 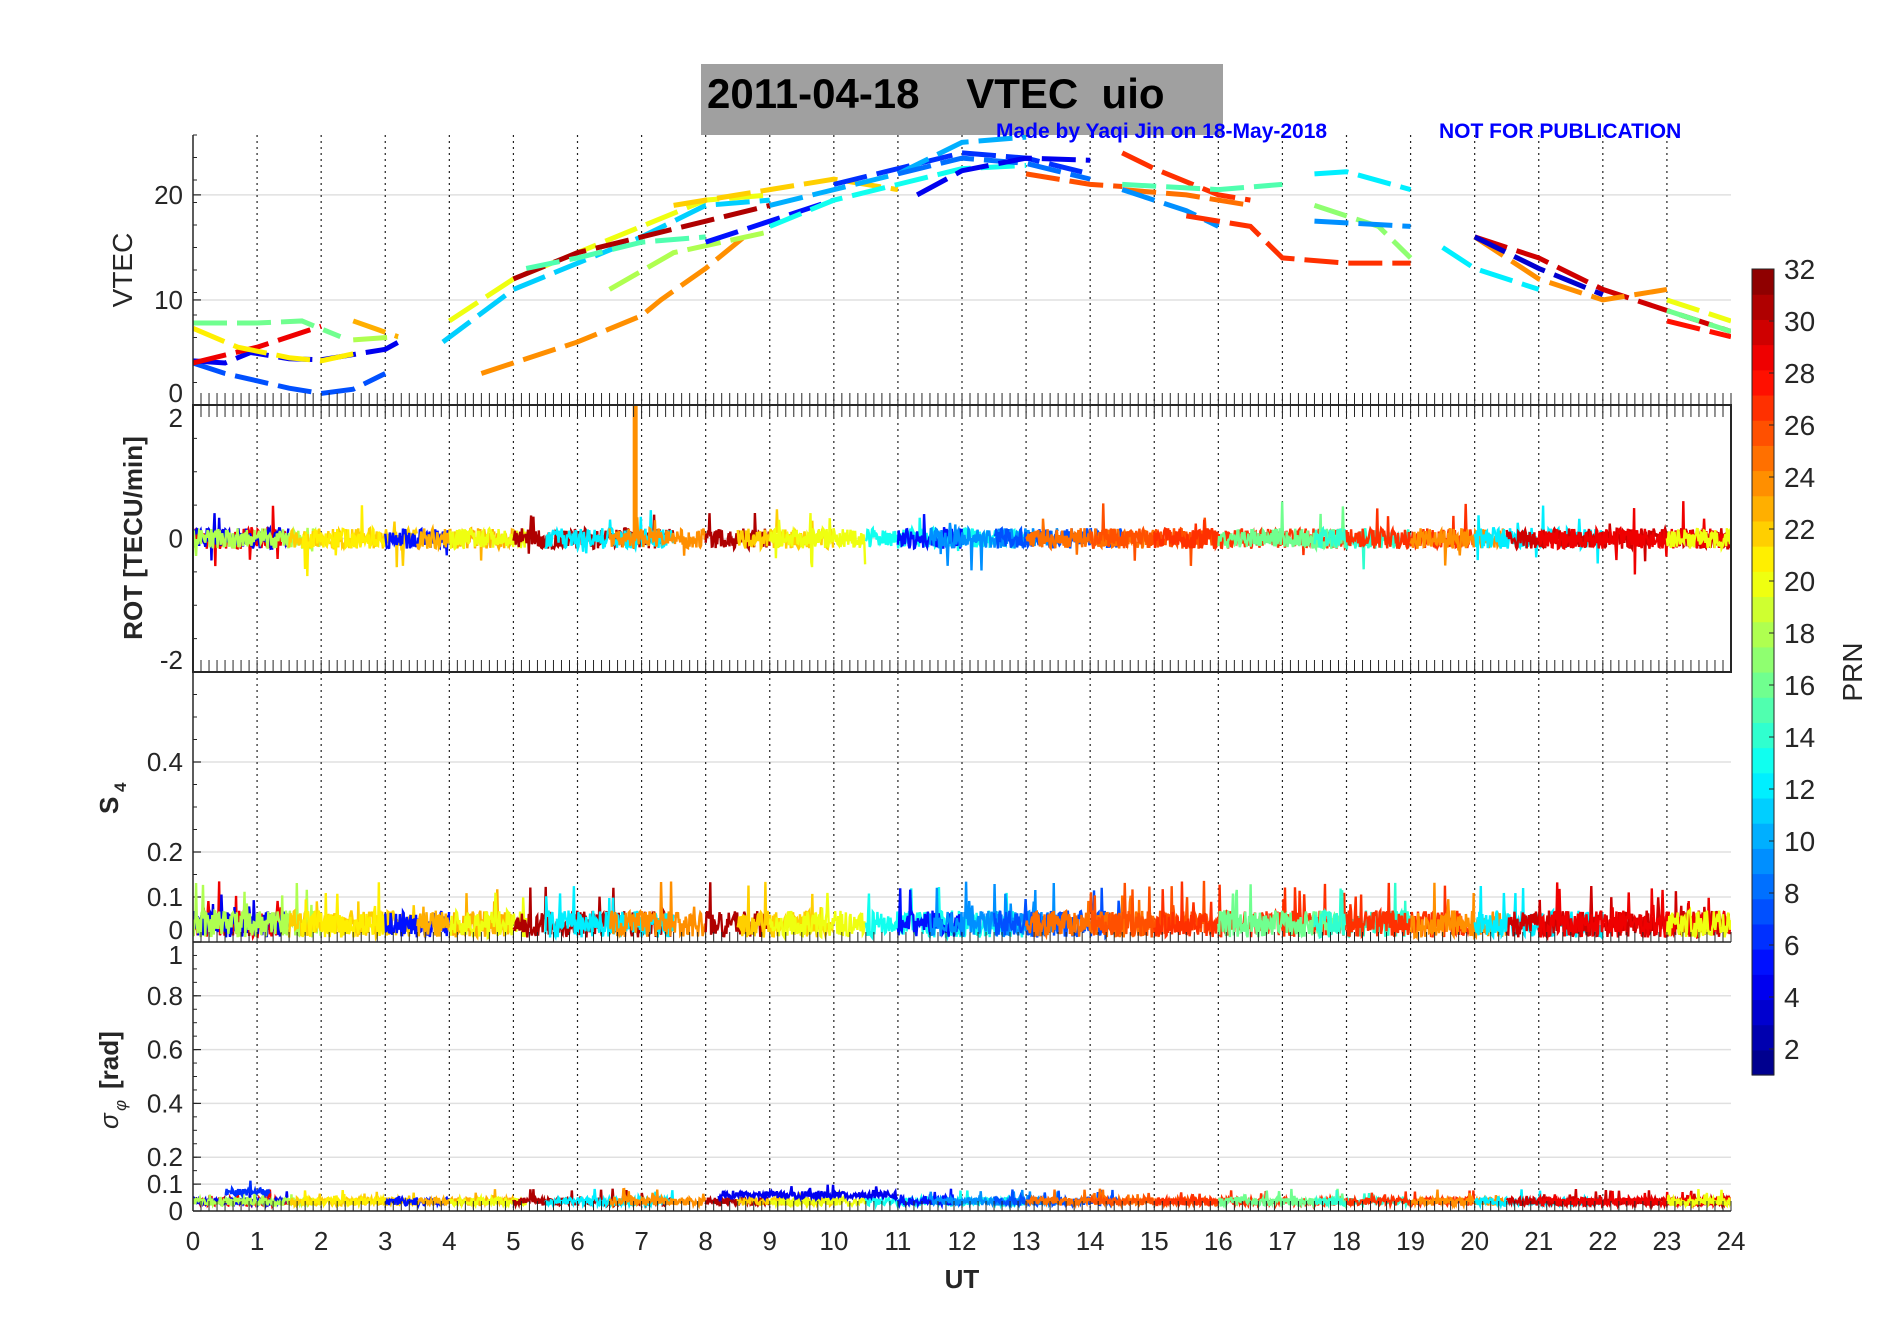 I want to click on x-tick-label: 2, so click(x=321, y=1241).